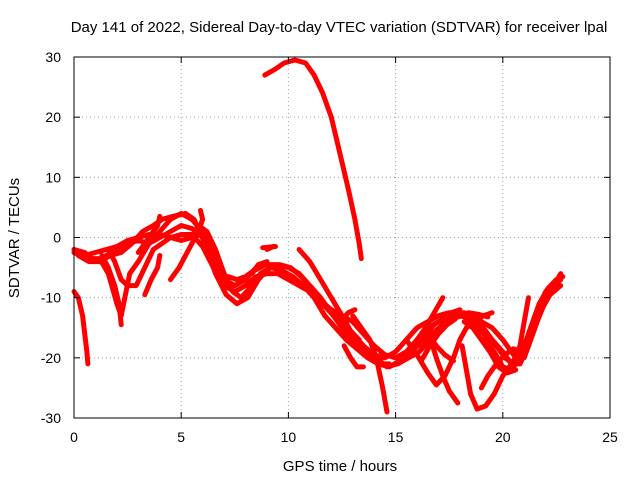 The height and width of the screenshot is (480, 640). Describe the element at coordinates (51, 358) in the screenshot. I see `y-tick-label: -20` at that location.